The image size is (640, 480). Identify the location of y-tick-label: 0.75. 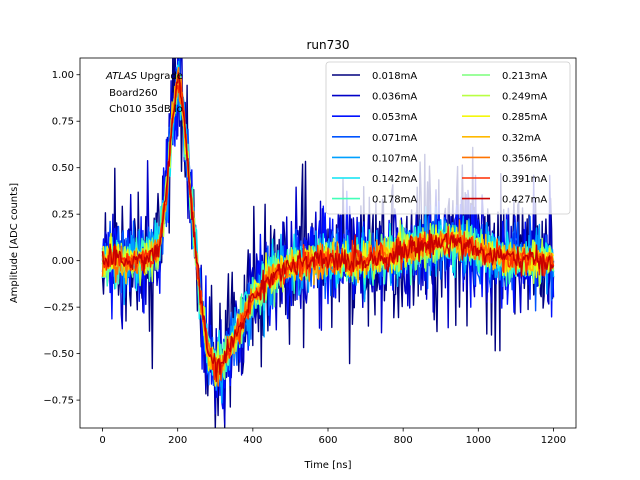
(63, 122).